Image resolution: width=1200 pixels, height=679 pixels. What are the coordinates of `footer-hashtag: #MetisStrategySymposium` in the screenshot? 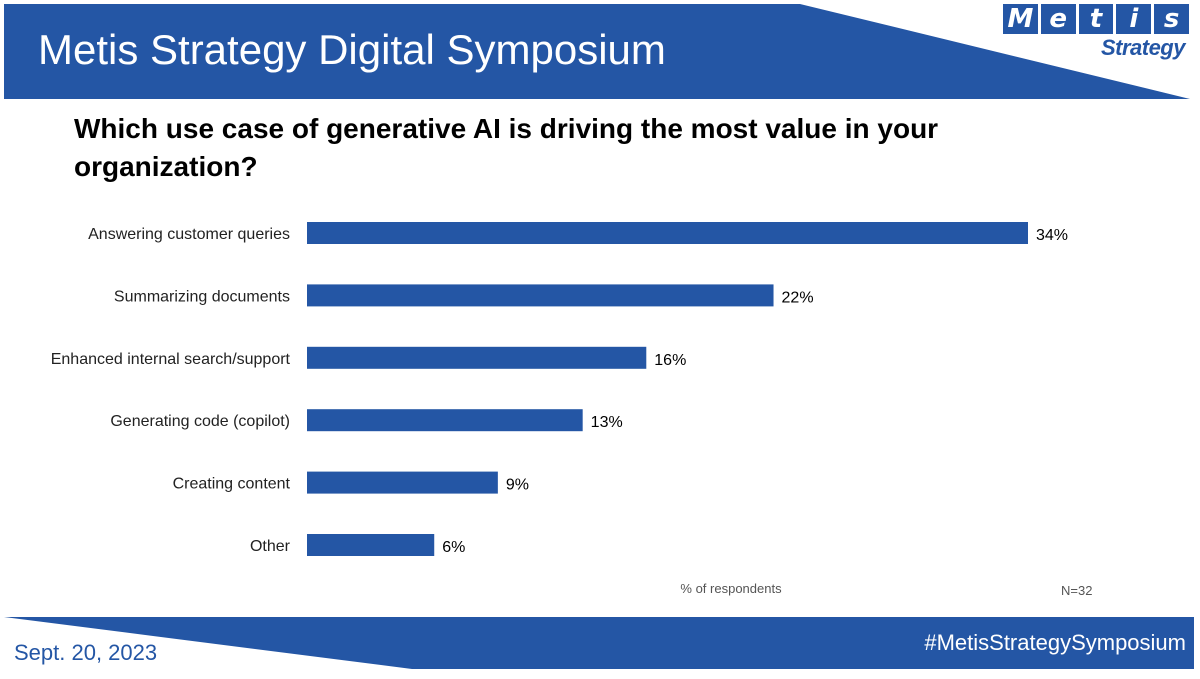 It's located at (1055, 642).